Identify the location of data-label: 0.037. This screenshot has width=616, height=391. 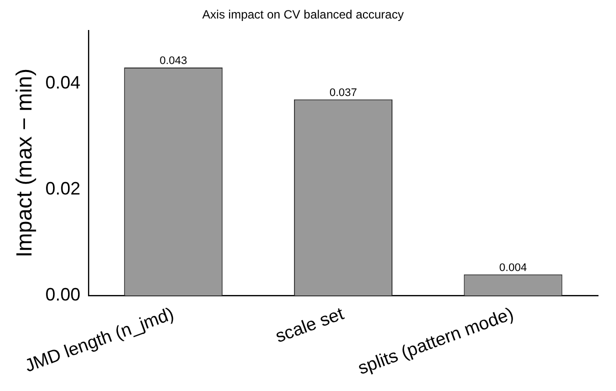
(343, 92).